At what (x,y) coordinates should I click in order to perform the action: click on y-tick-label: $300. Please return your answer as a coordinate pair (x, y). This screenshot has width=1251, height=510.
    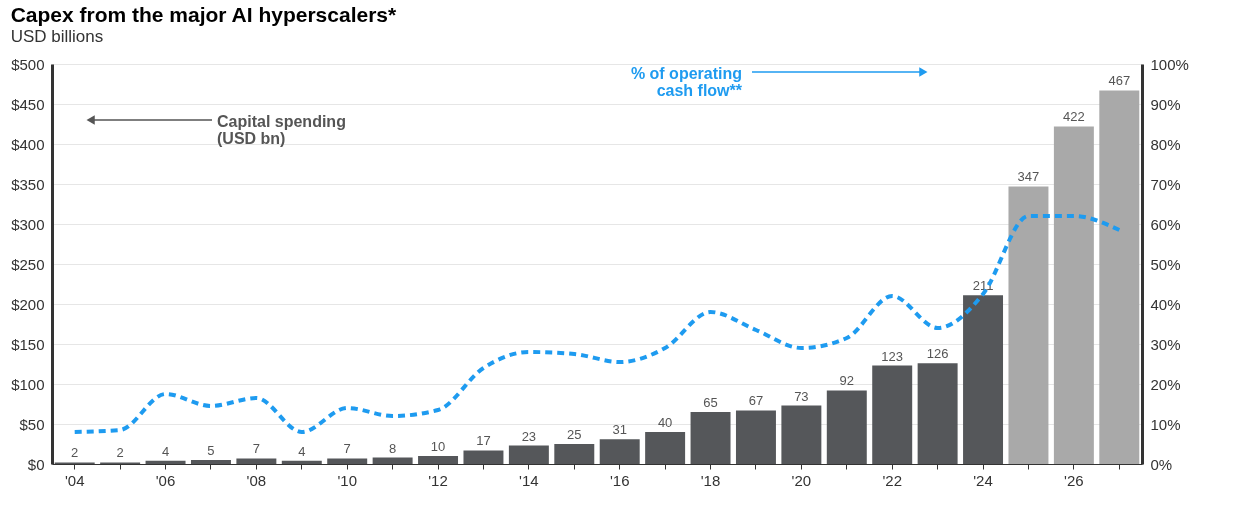
    Looking at the image, I should click on (28, 224).